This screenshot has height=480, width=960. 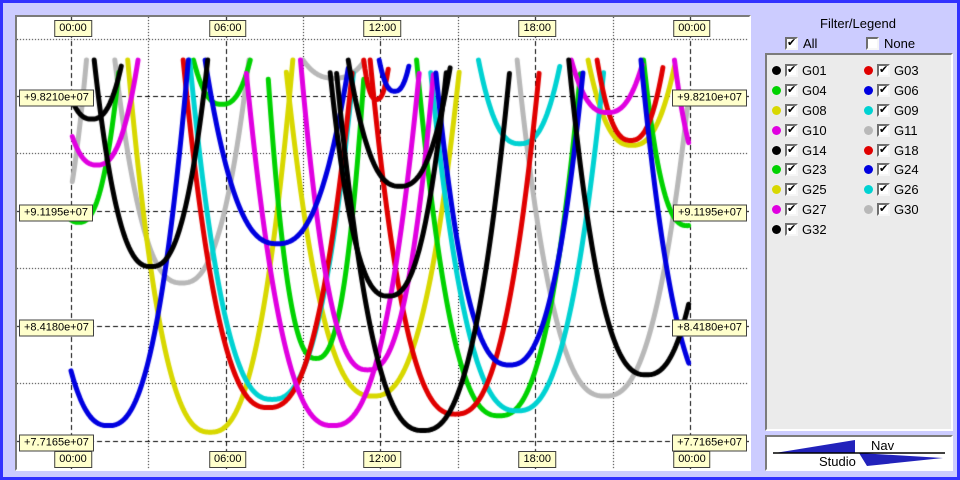 What do you see at coordinates (791, 150) in the screenshot?
I see `satellite-checkbox-G14: ✔` at bounding box center [791, 150].